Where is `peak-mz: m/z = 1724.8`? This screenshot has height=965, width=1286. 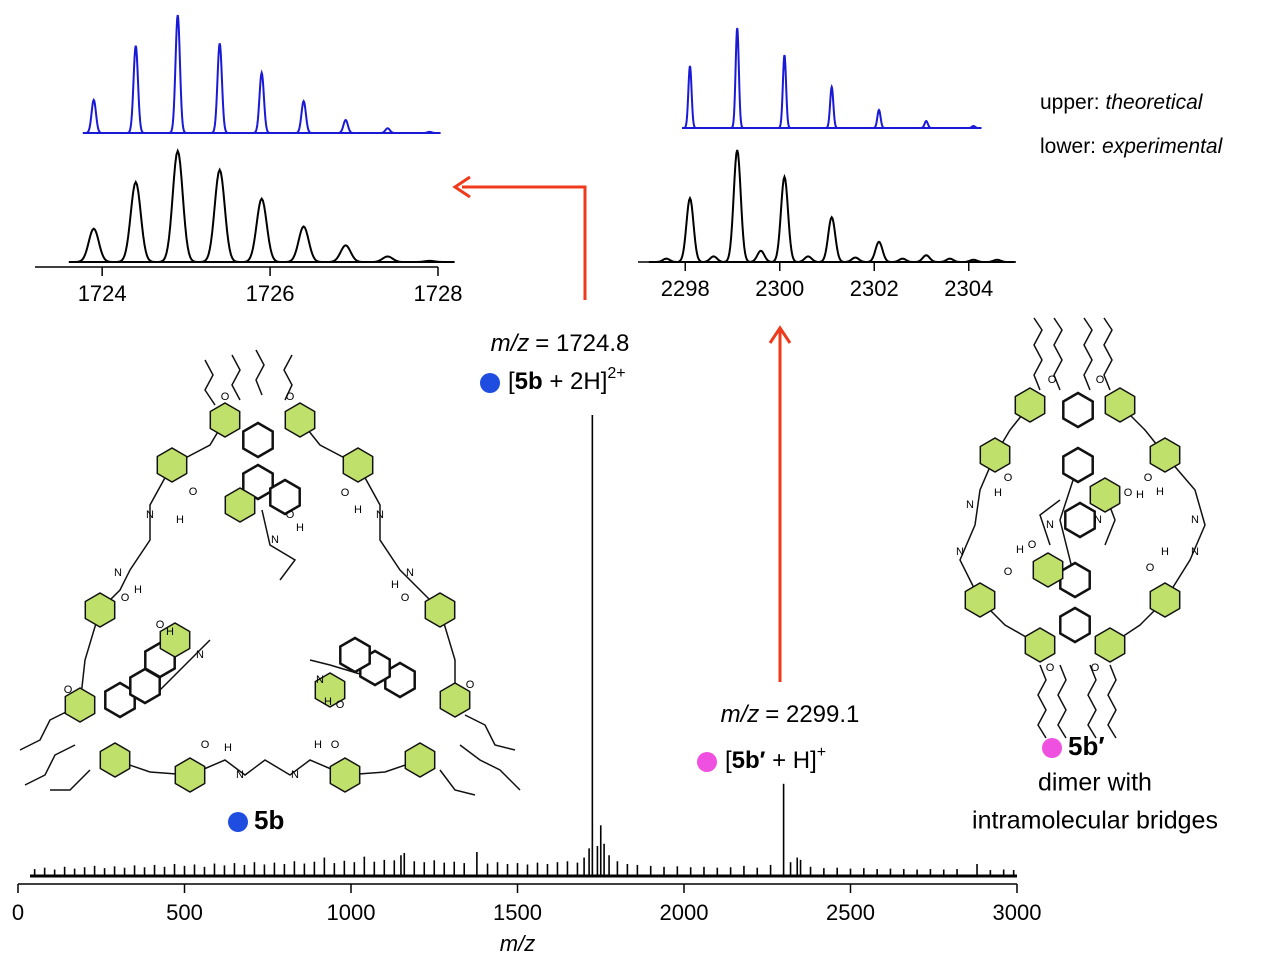
peak-mz: m/z = 1724.8 is located at coordinates (560, 343).